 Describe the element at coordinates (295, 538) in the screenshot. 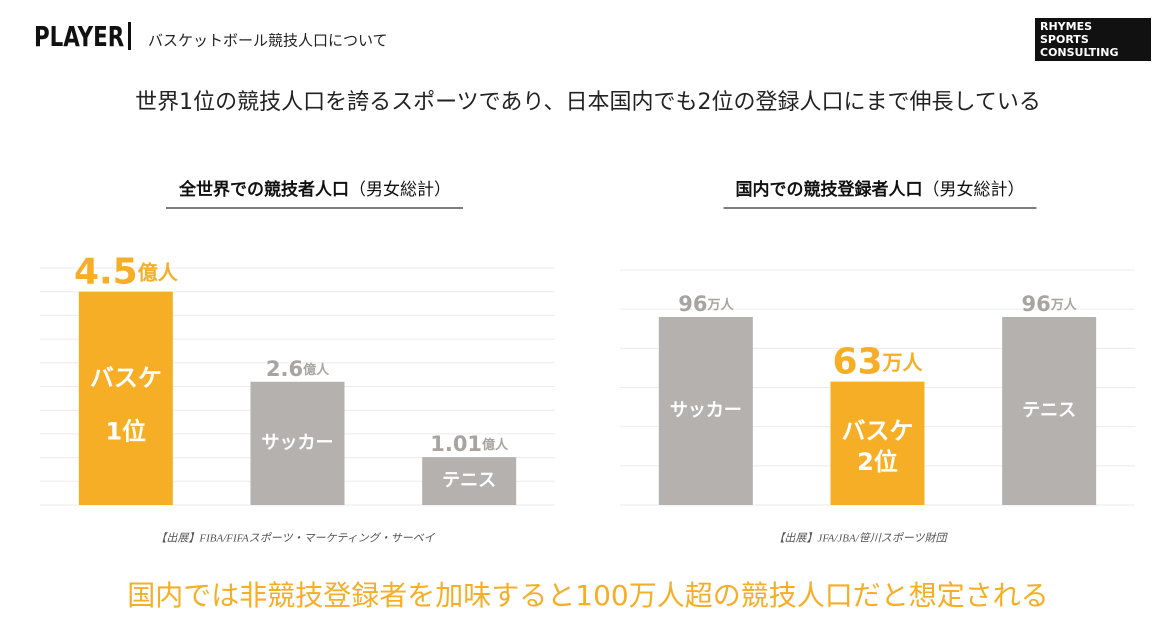

I see `chart-source: 【出展】FIBA/FIFAスポーツ・マーケティング・サーベイ` at that location.